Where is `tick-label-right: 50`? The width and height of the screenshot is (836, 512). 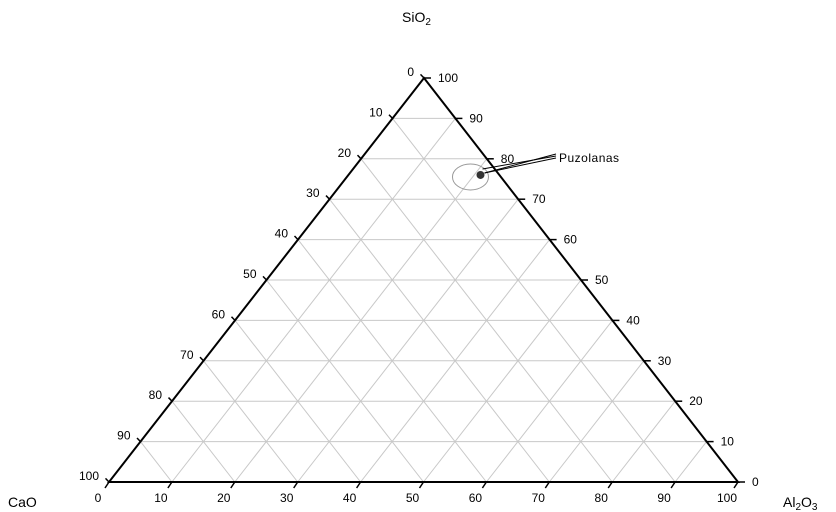
tick-label-right: 50 is located at coordinates (602, 280).